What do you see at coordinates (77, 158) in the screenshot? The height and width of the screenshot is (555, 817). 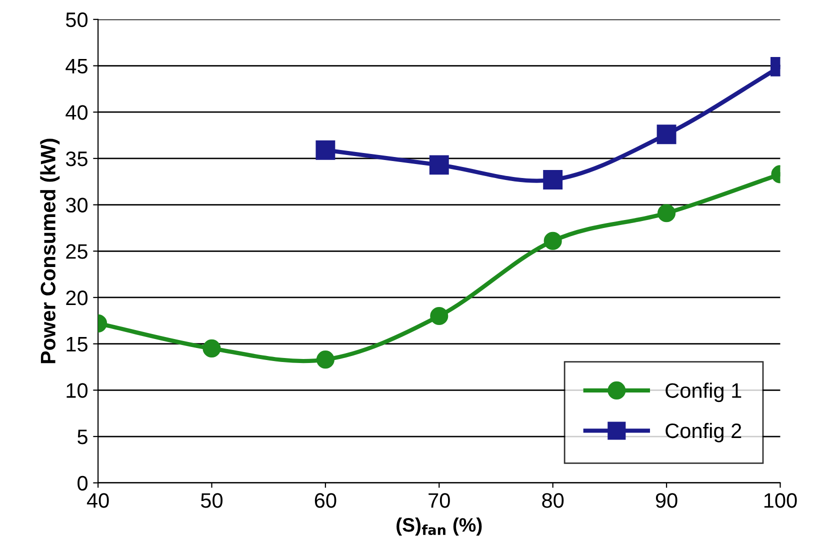 I see `y-tick-label: 35` at bounding box center [77, 158].